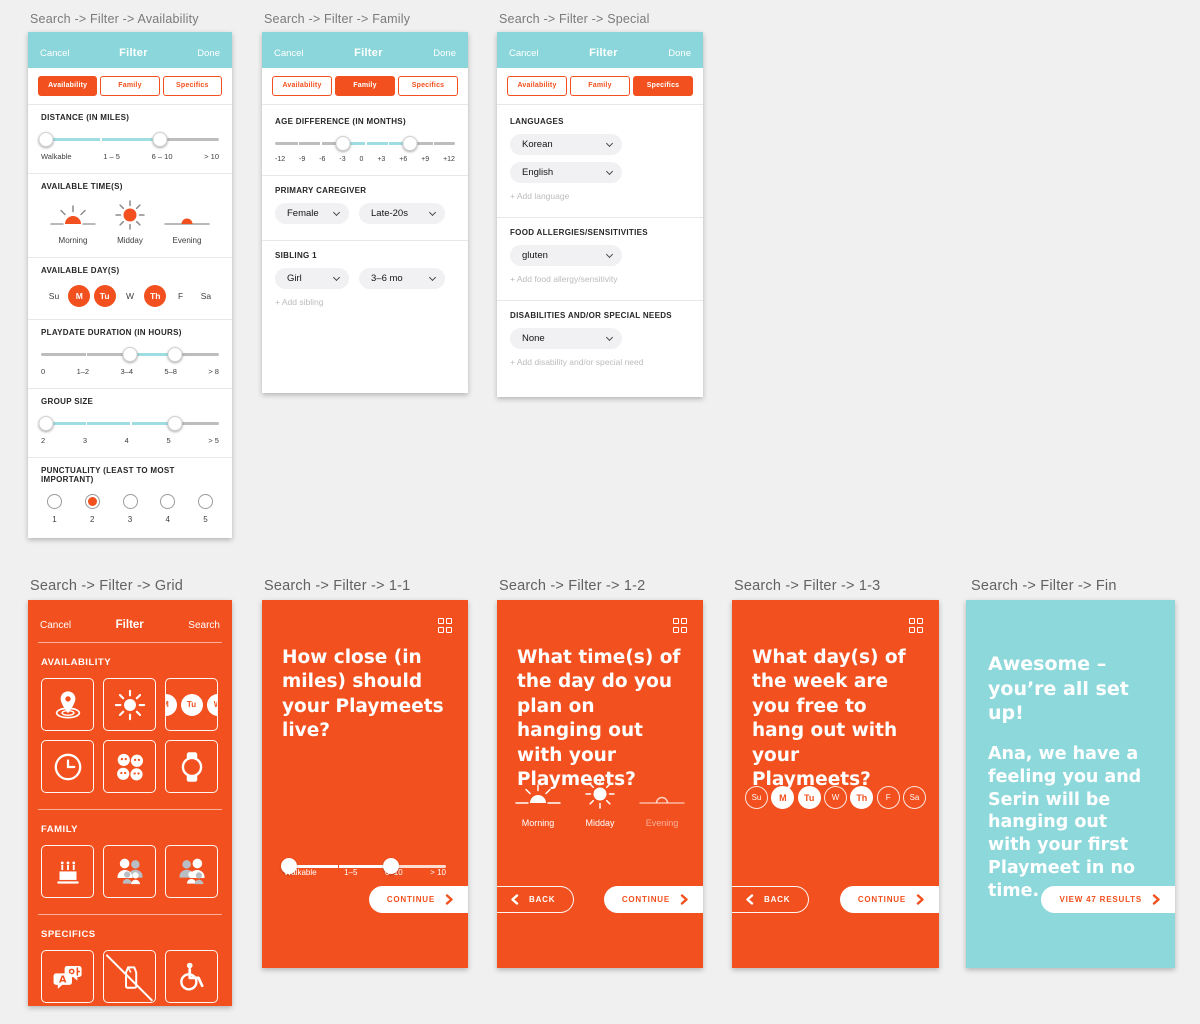 Image resolution: width=1200 pixels, height=1024 pixels. Describe the element at coordinates (299, 302) in the screenshot. I see `add-sibling-link: + Add sibling` at that location.